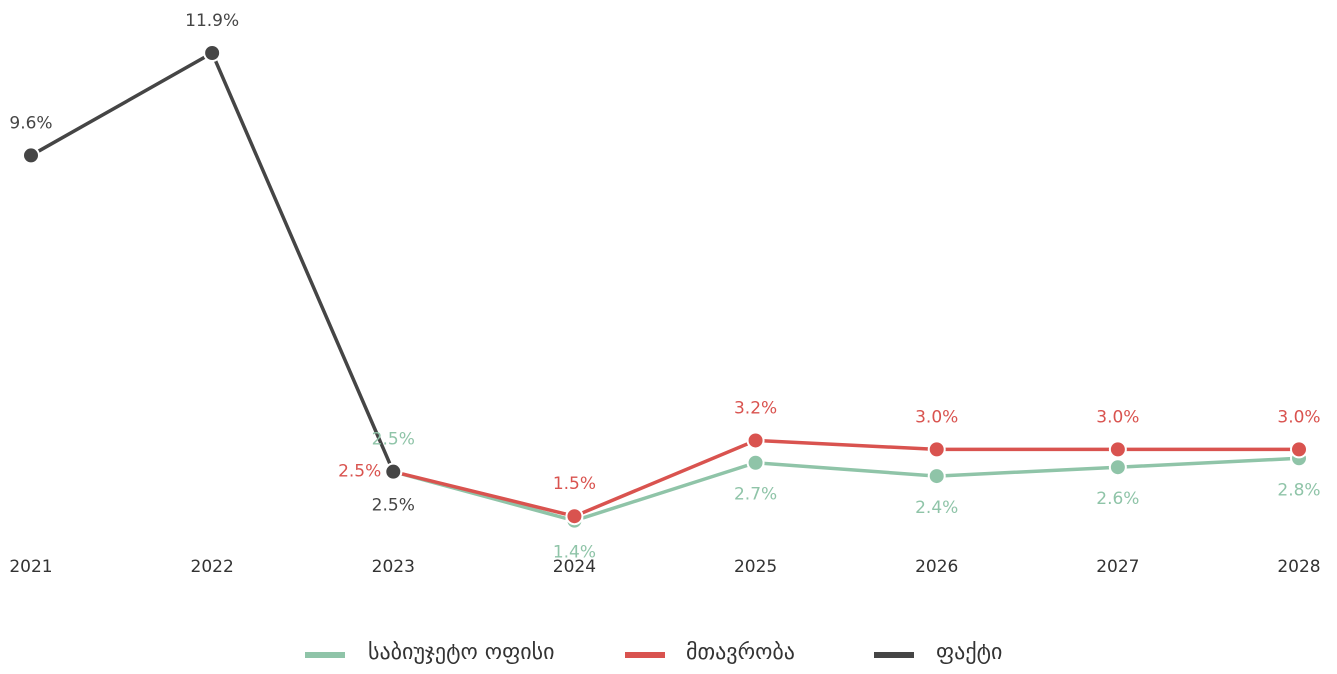 The image size is (1337, 674). Describe the element at coordinates (936, 567) in the screenshot. I see `x-tick-label: 2026` at that location.